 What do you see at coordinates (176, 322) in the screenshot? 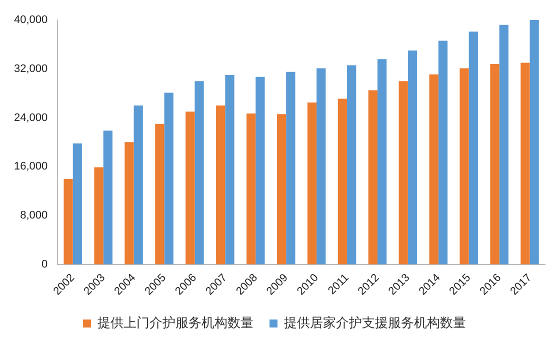
I see `legend-label: 提供上门介护服务机构数量` at bounding box center [176, 322].